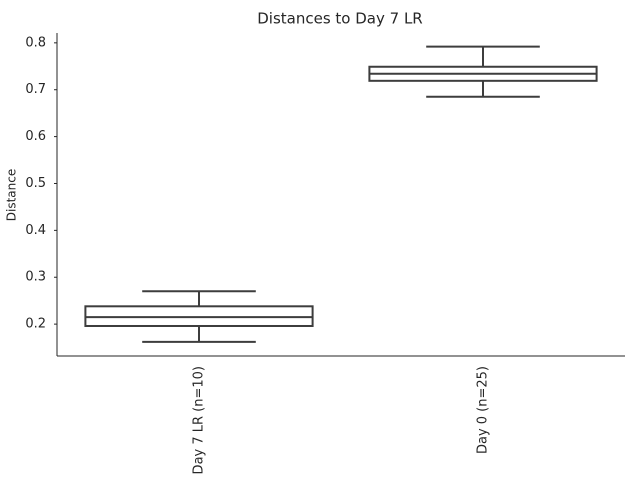 Image resolution: width=640 pixels, height=480 pixels. Describe the element at coordinates (35, 89) in the screenshot. I see `y-tick-label: 0.7` at that location.